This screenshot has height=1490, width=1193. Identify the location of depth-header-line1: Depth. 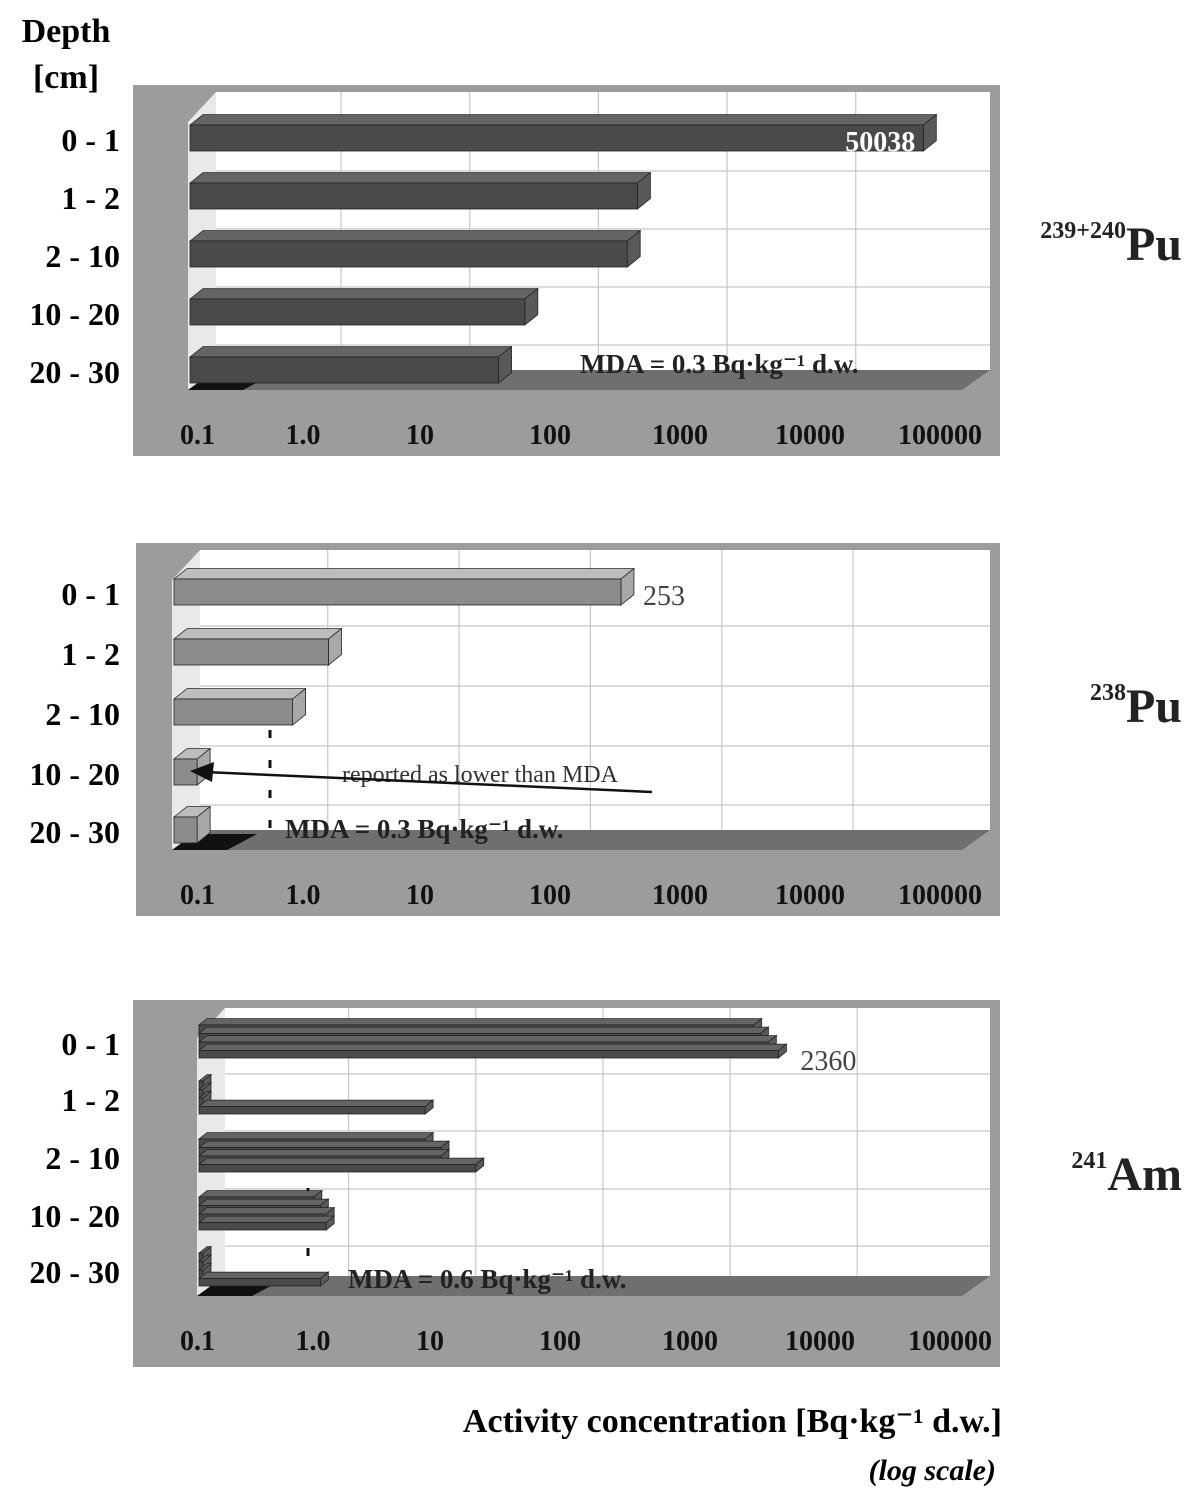
(66, 31).